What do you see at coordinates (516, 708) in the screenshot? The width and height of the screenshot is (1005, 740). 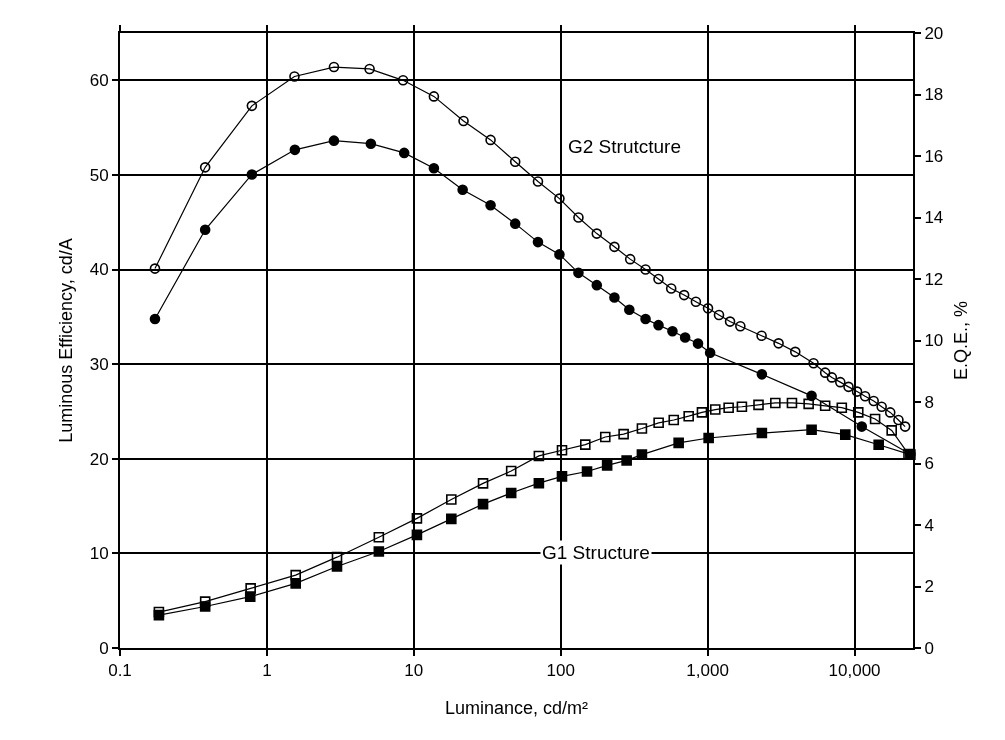 I see `x-axis-title: Luminance, cd/m²` at bounding box center [516, 708].